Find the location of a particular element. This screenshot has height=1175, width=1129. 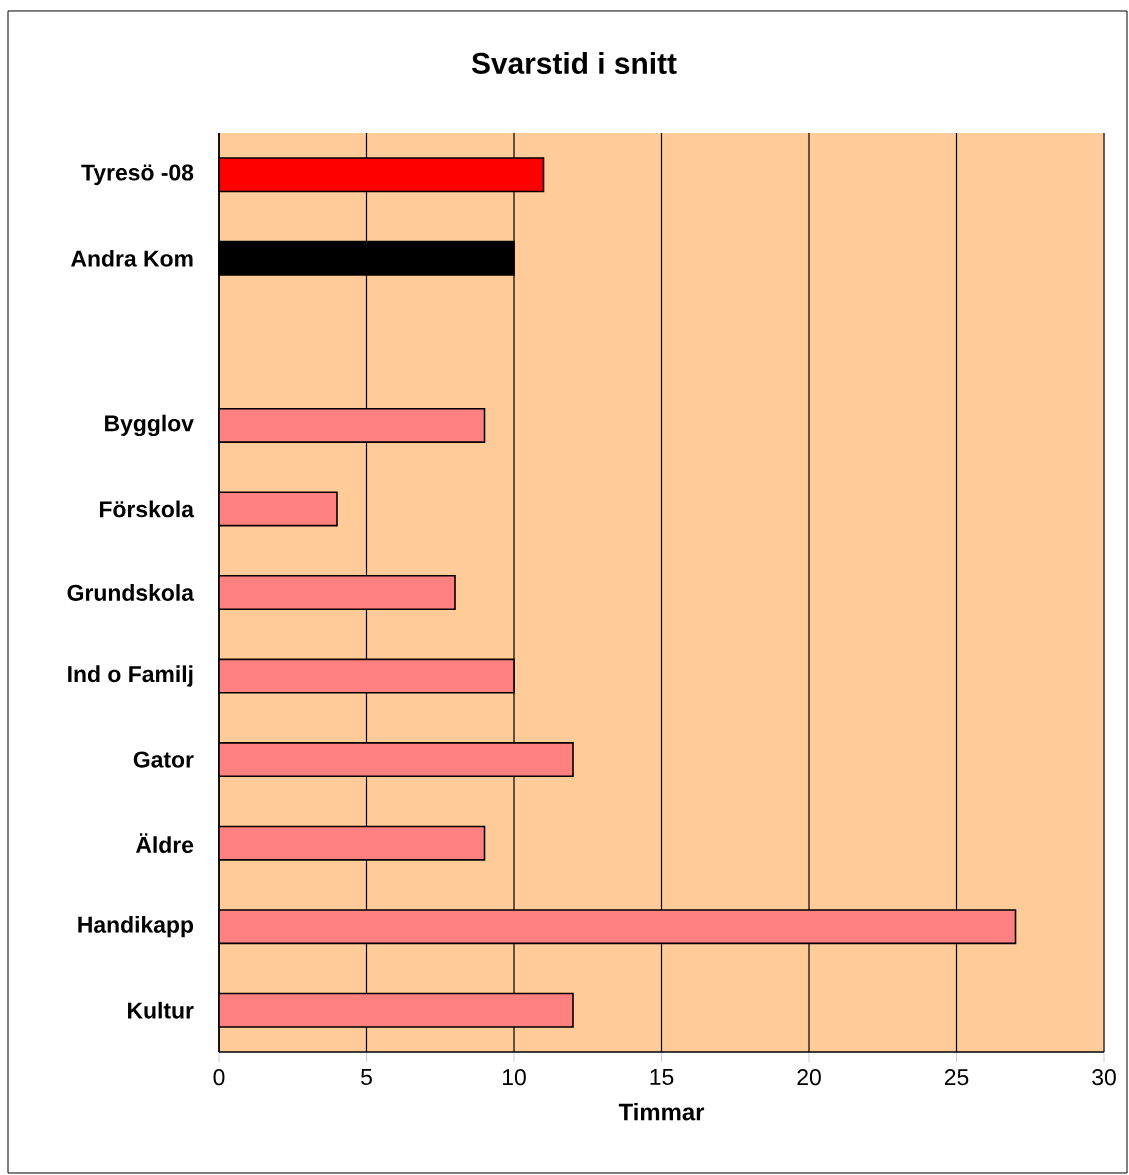

y-tick-label: Ind o Familj is located at coordinates (130, 676).